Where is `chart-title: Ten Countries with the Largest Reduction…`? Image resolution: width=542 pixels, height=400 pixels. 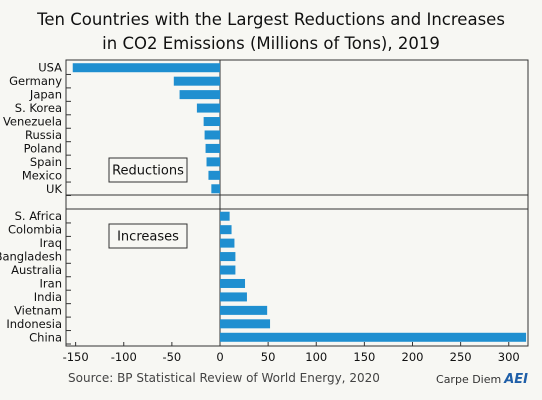
chart-title: Ten Countries with the Largest Reduction… is located at coordinates (271, 32).